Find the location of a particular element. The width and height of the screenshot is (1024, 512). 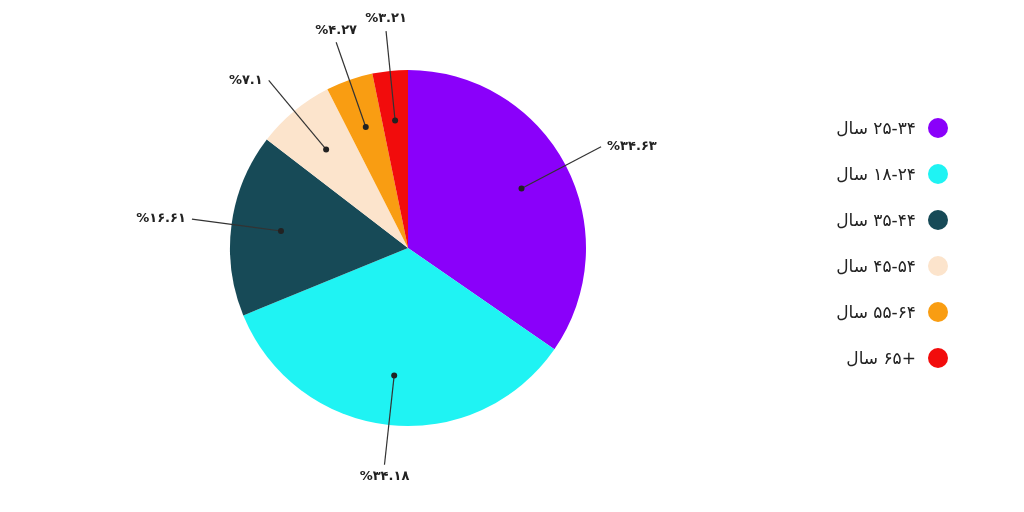

data-label: %۴.۲۷ is located at coordinates (336, 29).